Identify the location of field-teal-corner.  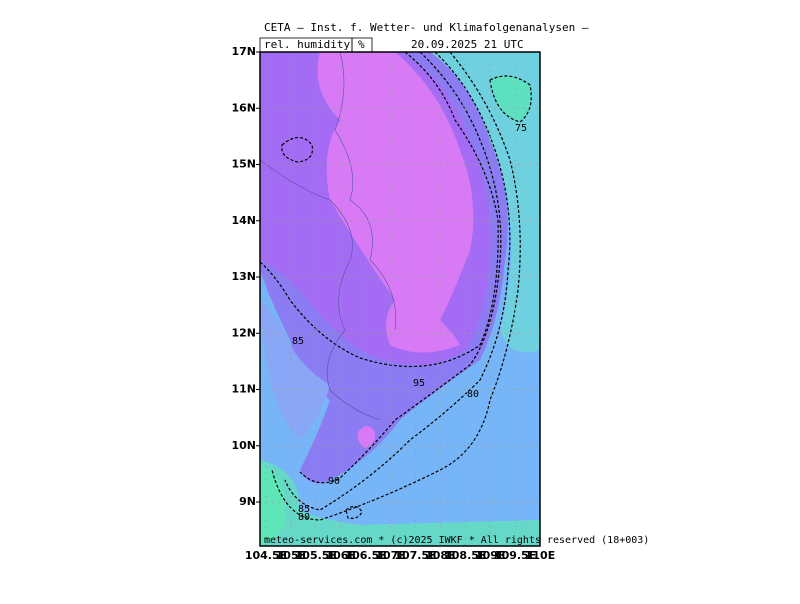
(273, 505).